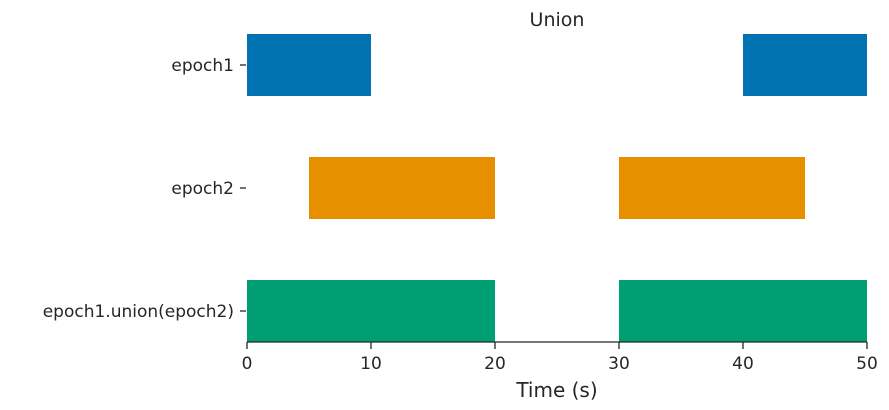  Describe the element at coordinates (247, 364) in the screenshot. I see `x-tick-label-0: 0` at that location.